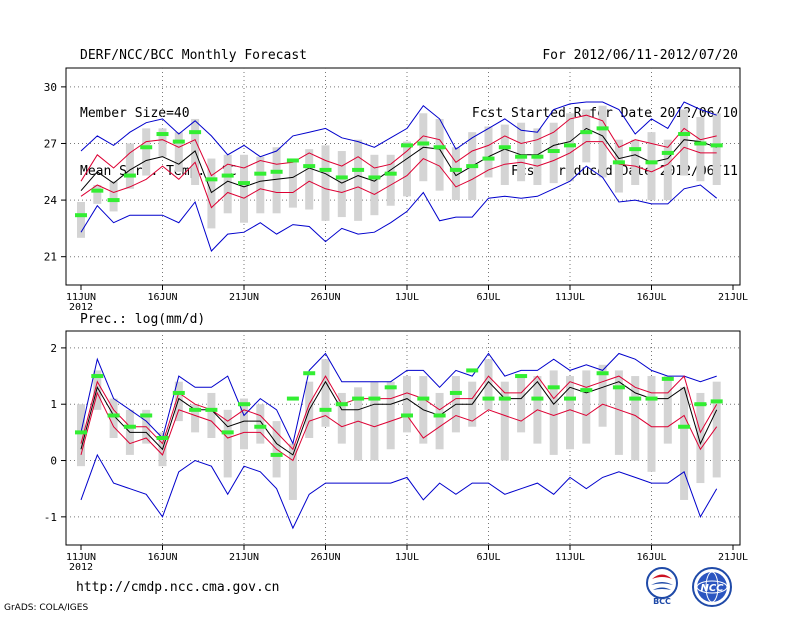  Describe the element at coordinates (651, 557) in the screenshot. I see `x-tick-label: 16JUL` at that location.